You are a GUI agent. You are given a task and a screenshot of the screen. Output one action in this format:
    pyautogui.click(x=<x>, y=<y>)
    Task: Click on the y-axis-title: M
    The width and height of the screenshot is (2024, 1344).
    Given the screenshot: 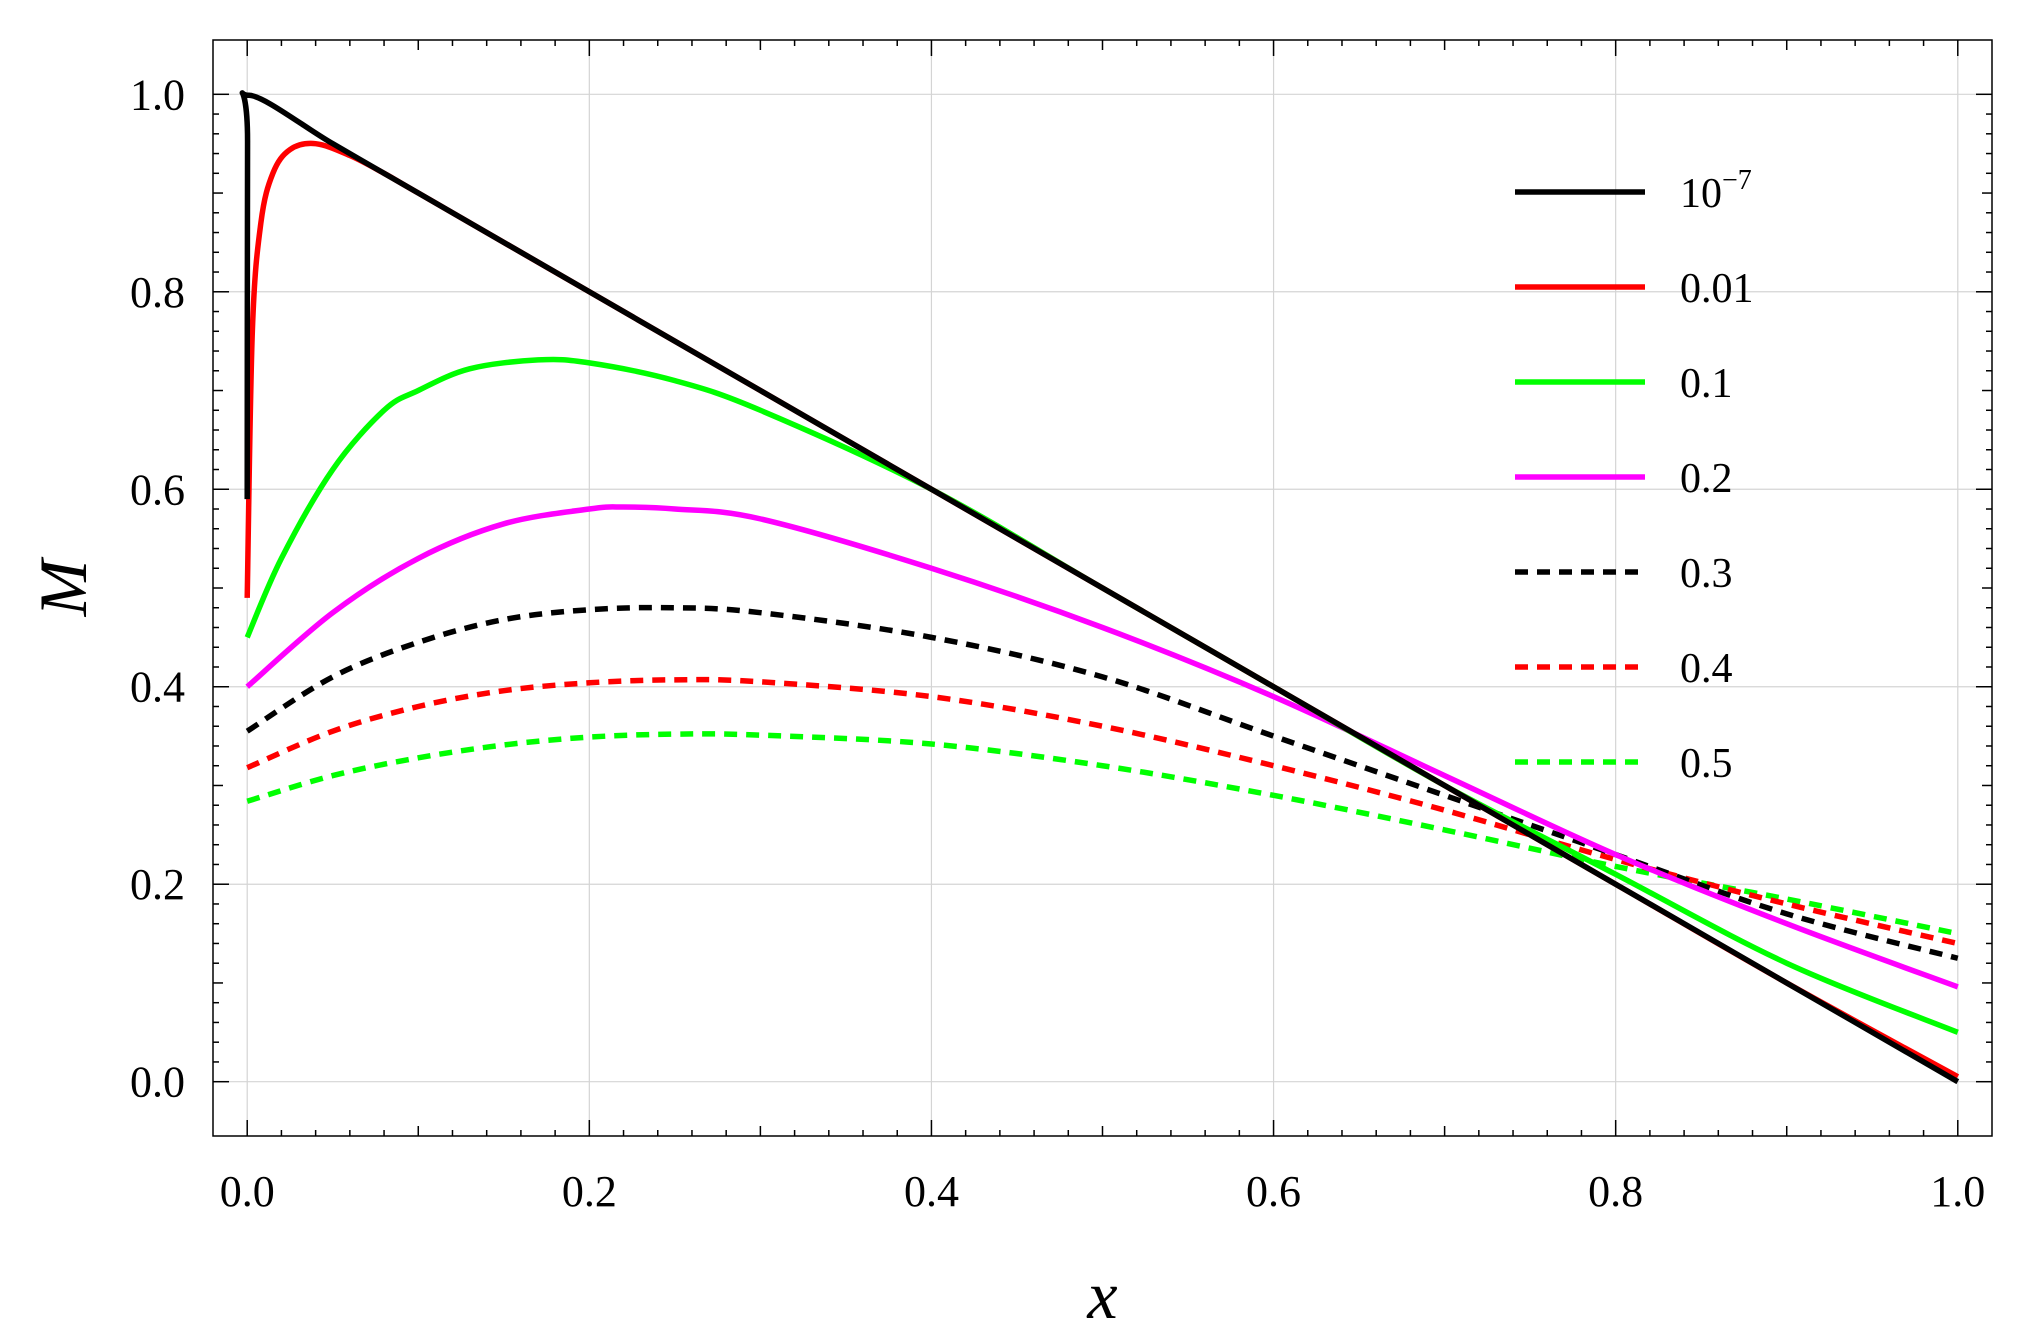 What is the action you would take?
    pyautogui.click(x=63, y=586)
    